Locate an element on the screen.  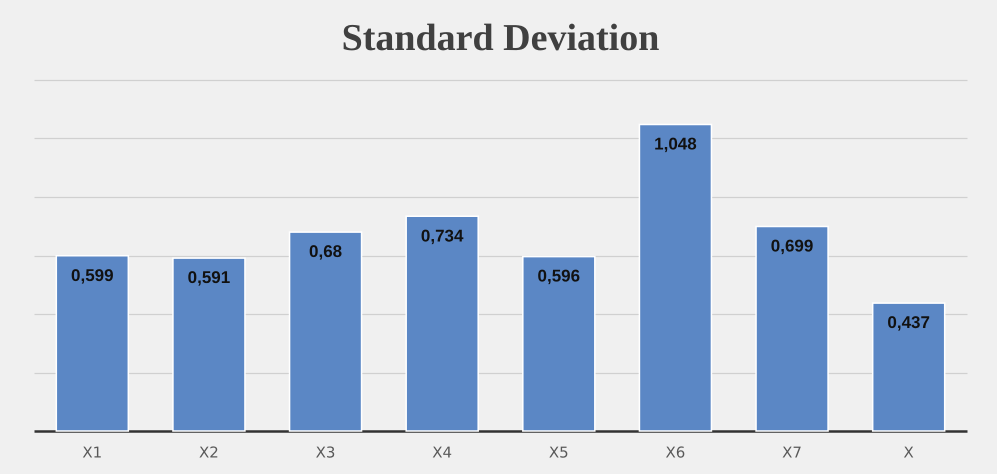
x-tick-label: X7 is located at coordinates (792, 453).